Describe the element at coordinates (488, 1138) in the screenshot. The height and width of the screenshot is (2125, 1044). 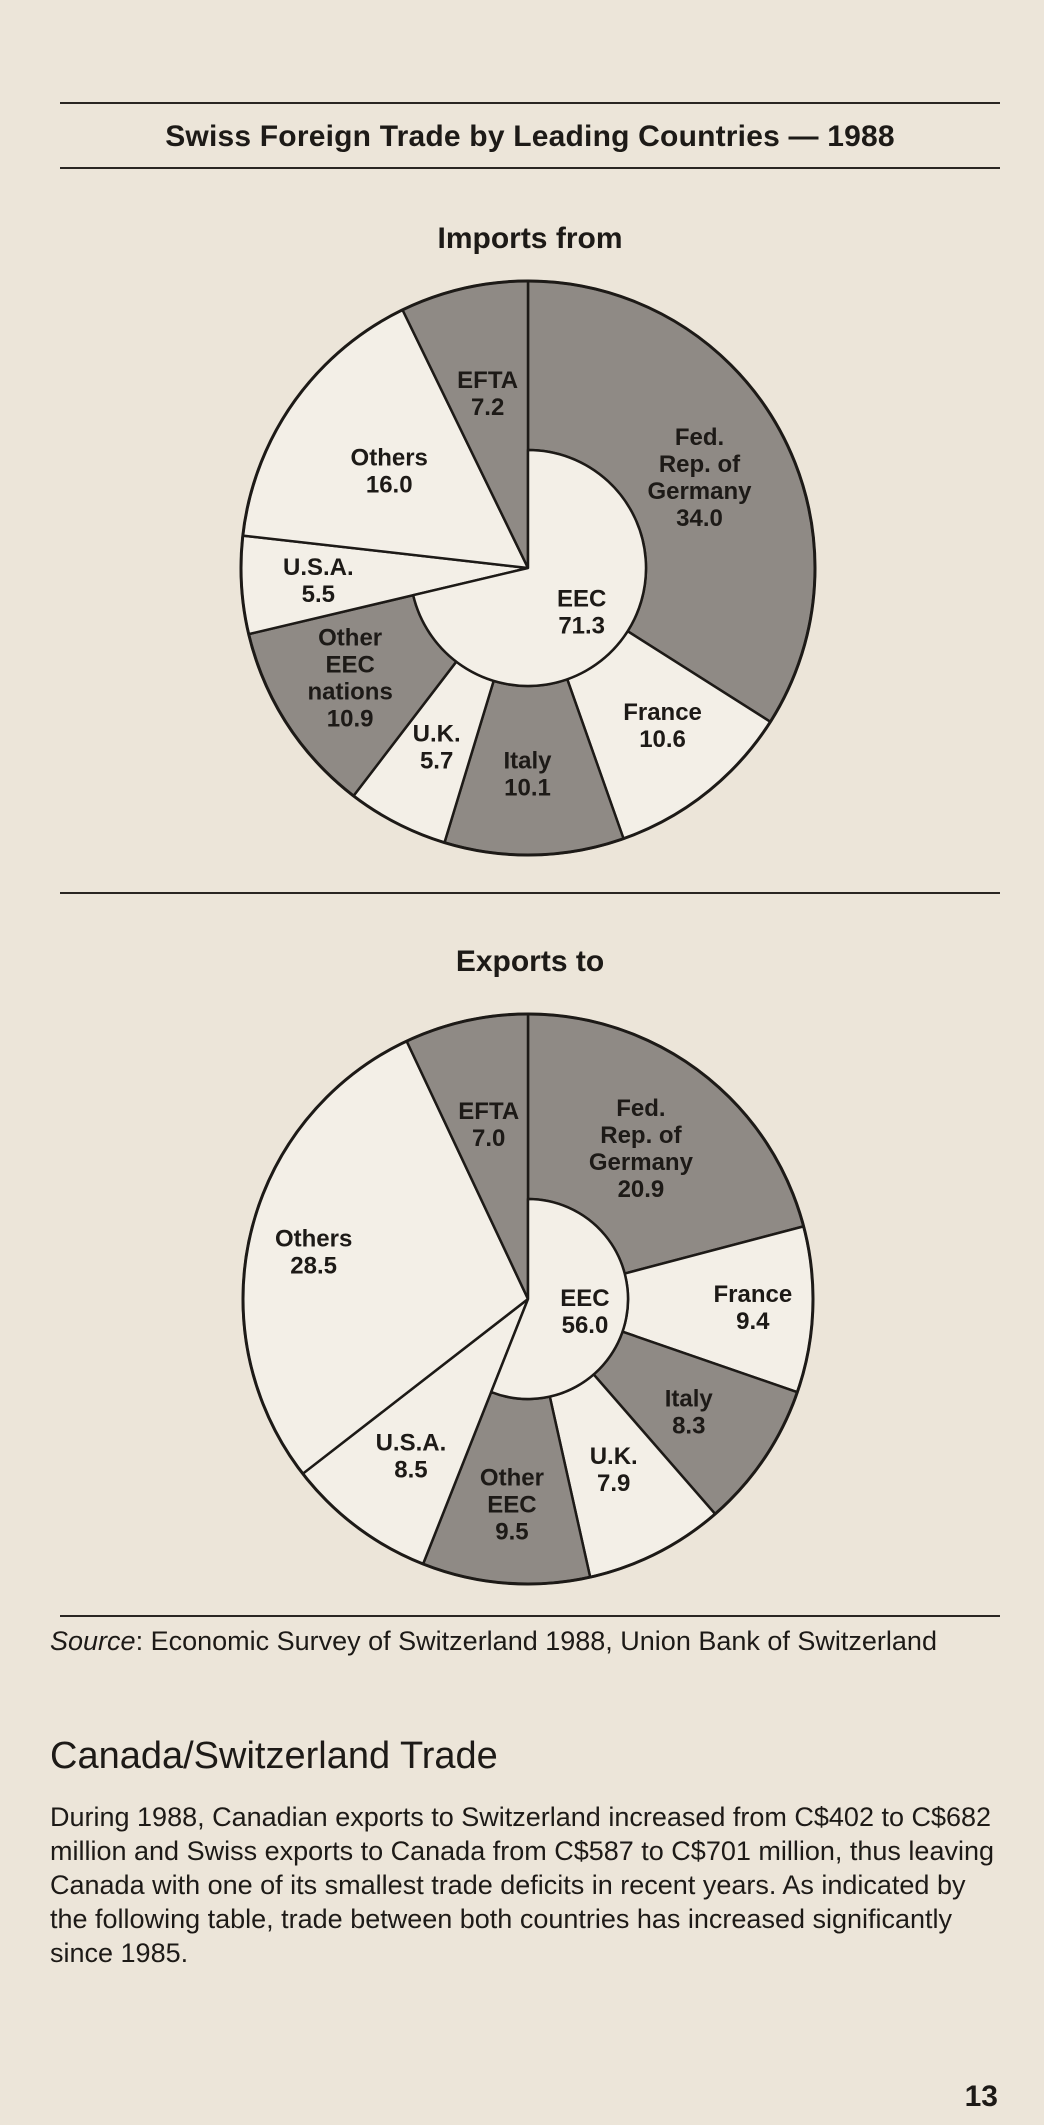
I see `exports-to-value-efta: 7.0` at that location.